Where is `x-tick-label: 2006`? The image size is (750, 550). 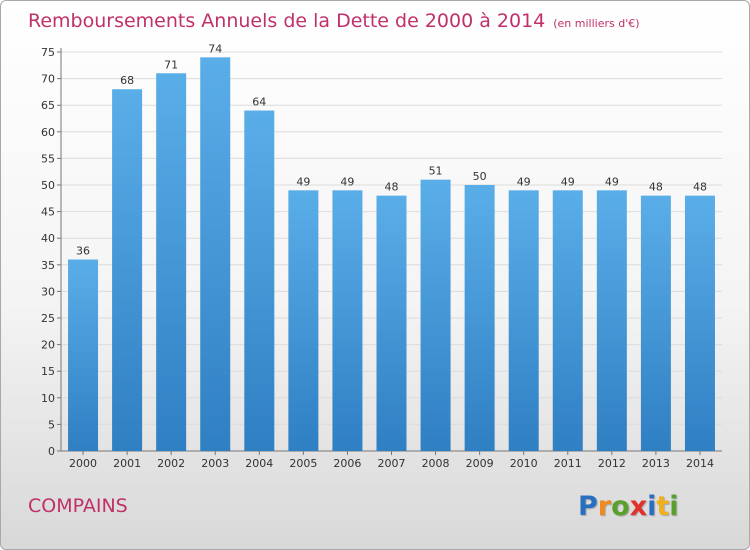 x-tick-label: 2006 is located at coordinates (347, 463).